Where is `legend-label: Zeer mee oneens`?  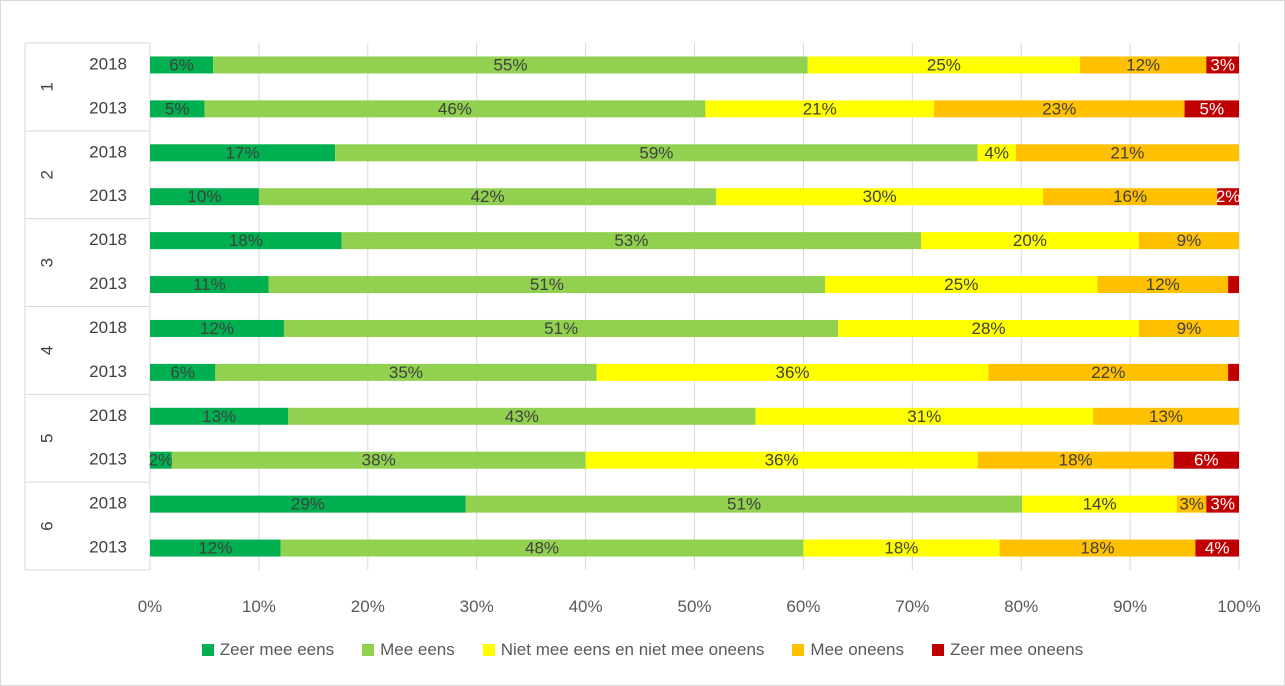 legend-label: Zeer mee oneens is located at coordinates (1017, 649).